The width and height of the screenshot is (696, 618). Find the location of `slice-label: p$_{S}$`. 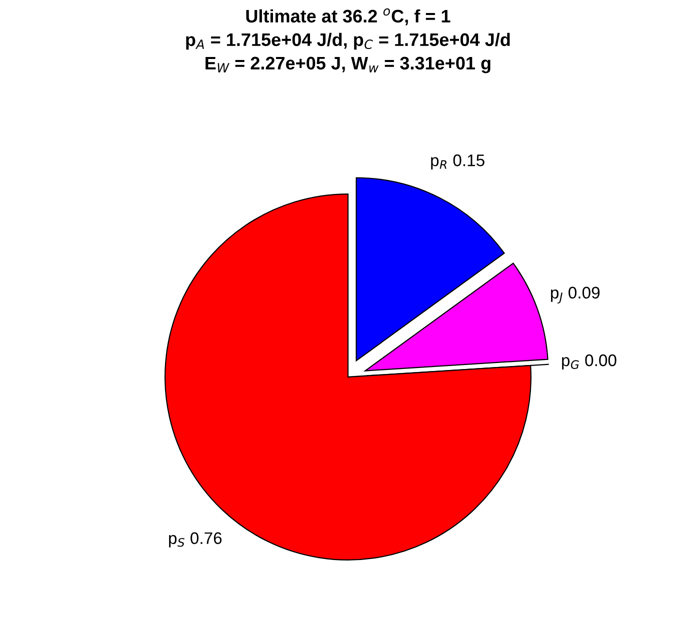

slice-label: p$_{S}$ is located at coordinates (176, 541).